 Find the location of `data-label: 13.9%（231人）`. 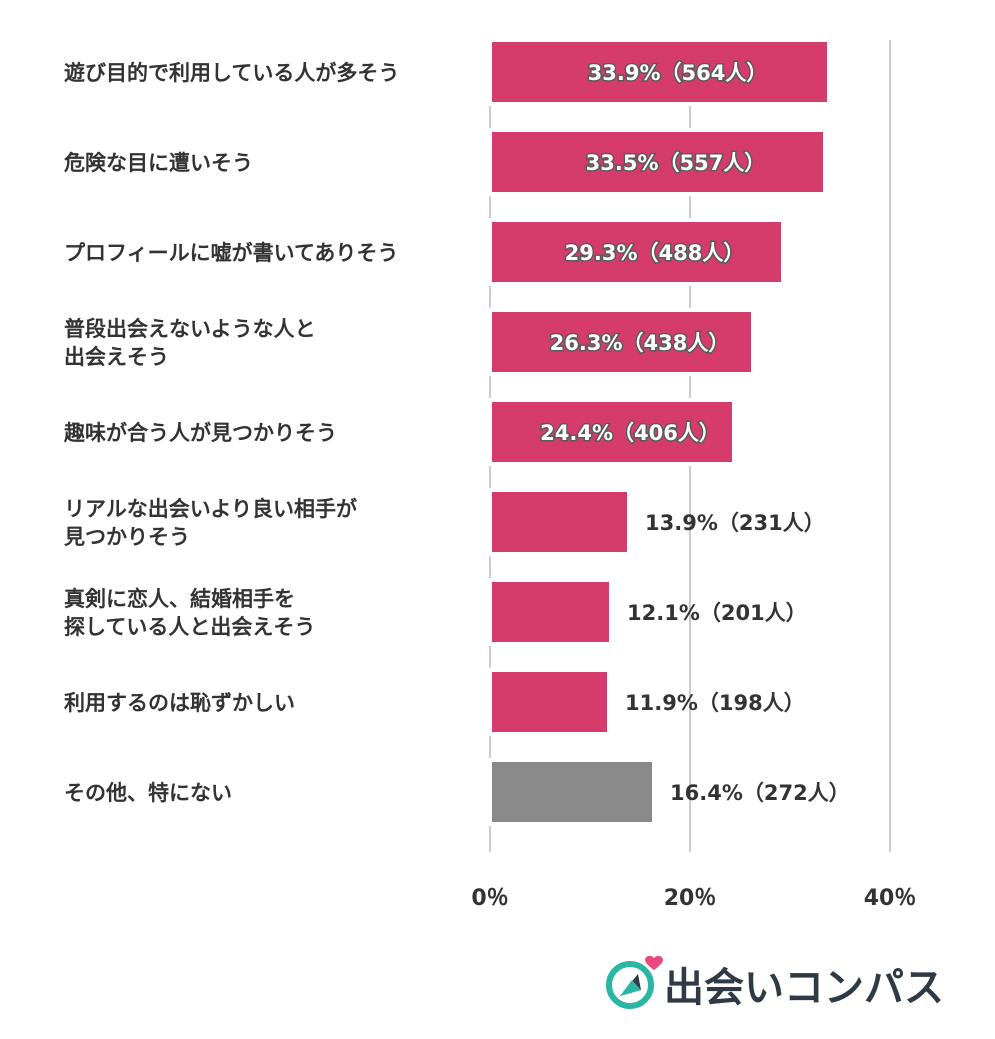

data-label: 13.9%（231人） is located at coordinates (735, 523).